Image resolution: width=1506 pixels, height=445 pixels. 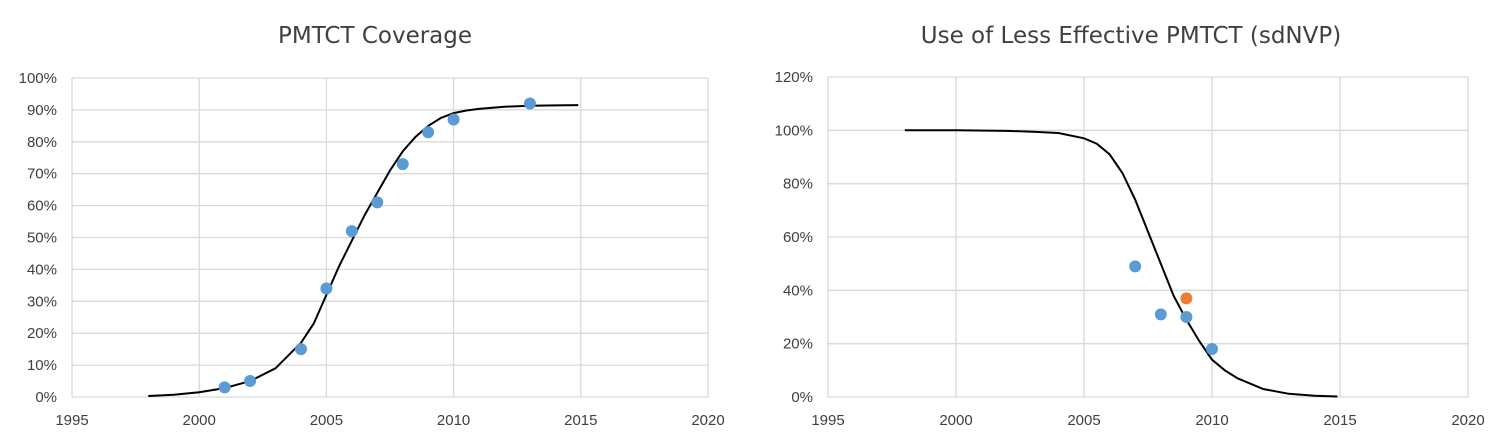 What do you see at coordinates (794, 77) in the screenshot?
I see `y-tick-label: 120%` at bounding box center [794, 77].